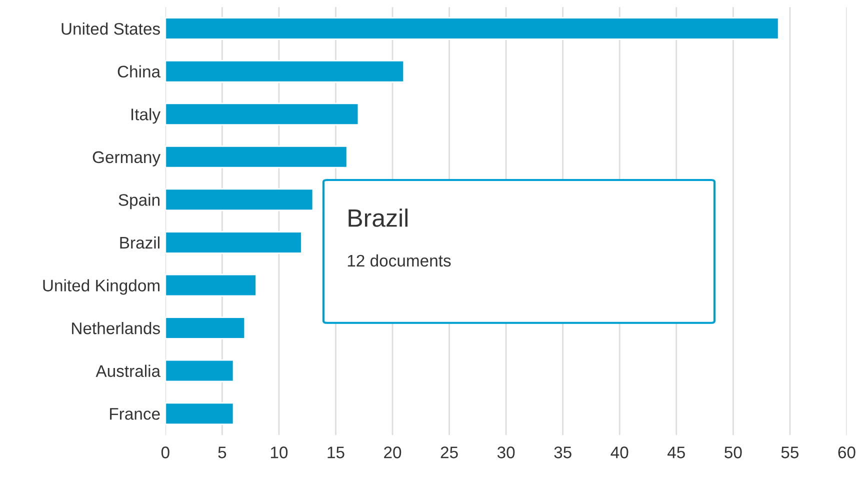  Describe the element at coordinates (393, 452) in the screenshot. I see `x-tick-label: 20` at that location.